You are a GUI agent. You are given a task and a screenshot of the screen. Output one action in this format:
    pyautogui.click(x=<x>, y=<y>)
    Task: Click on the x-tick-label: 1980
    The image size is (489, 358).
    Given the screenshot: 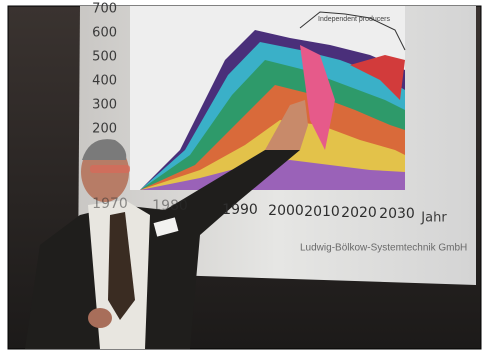 What is the action you would take?
    pyautogui.click(x=170, y=206)
    